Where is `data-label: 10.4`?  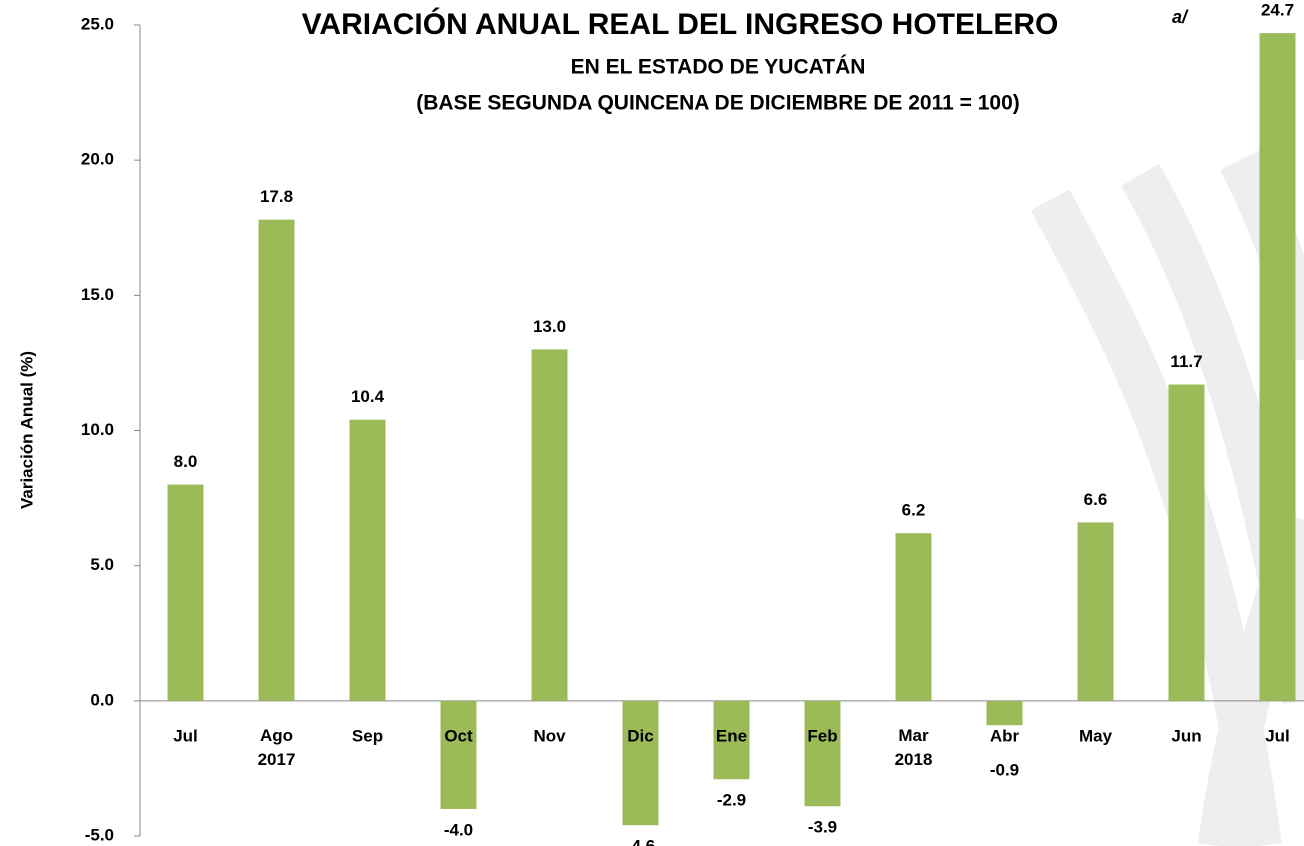 data-label: 10.4 is located at coordinates (368, 396).